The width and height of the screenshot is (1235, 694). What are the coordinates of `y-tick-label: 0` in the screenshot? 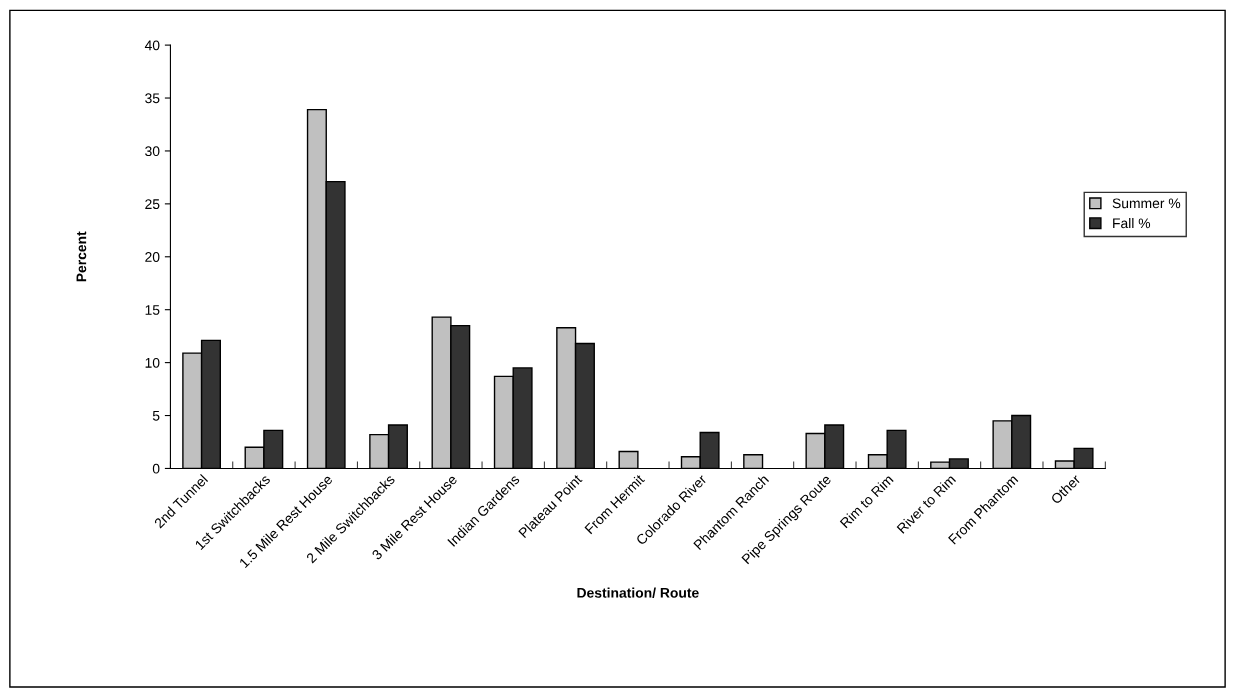 It's located at (156, 468).